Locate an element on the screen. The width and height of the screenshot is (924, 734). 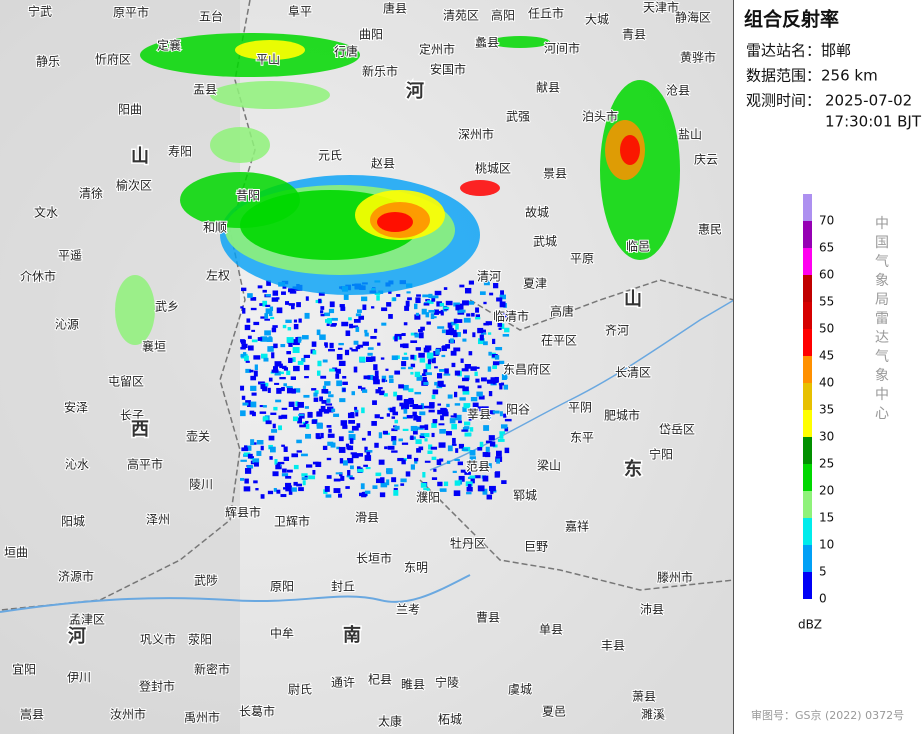
legend-tick-label: 5 is located at coordinates (823, 572).